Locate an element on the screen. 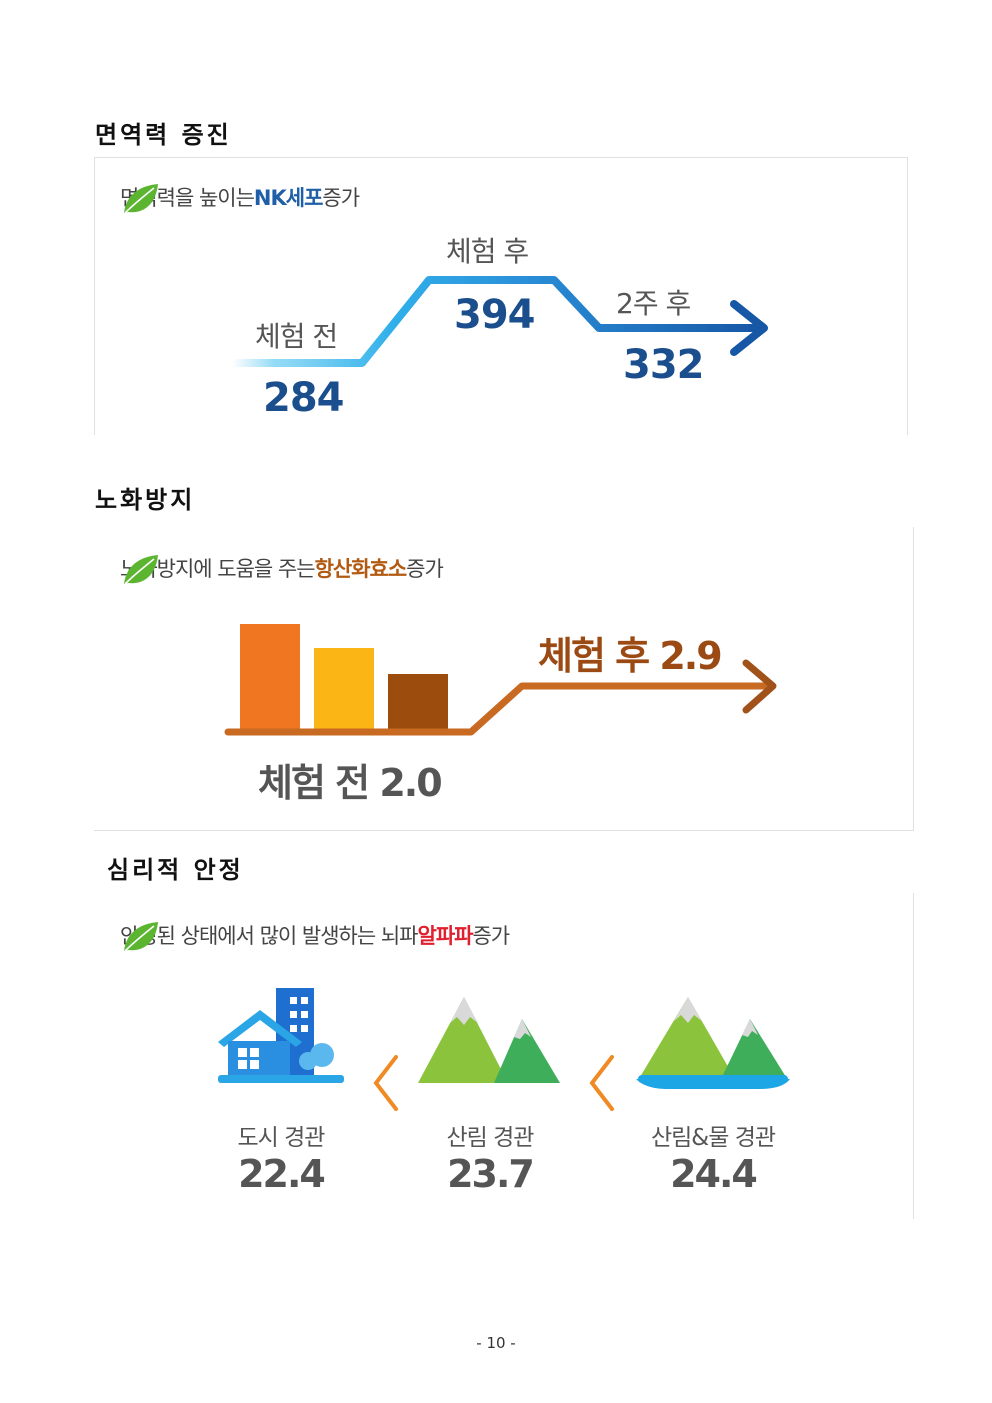 This screenshot has height=1403, width=992. aging-trend-line is located at coordinates (500, 709).